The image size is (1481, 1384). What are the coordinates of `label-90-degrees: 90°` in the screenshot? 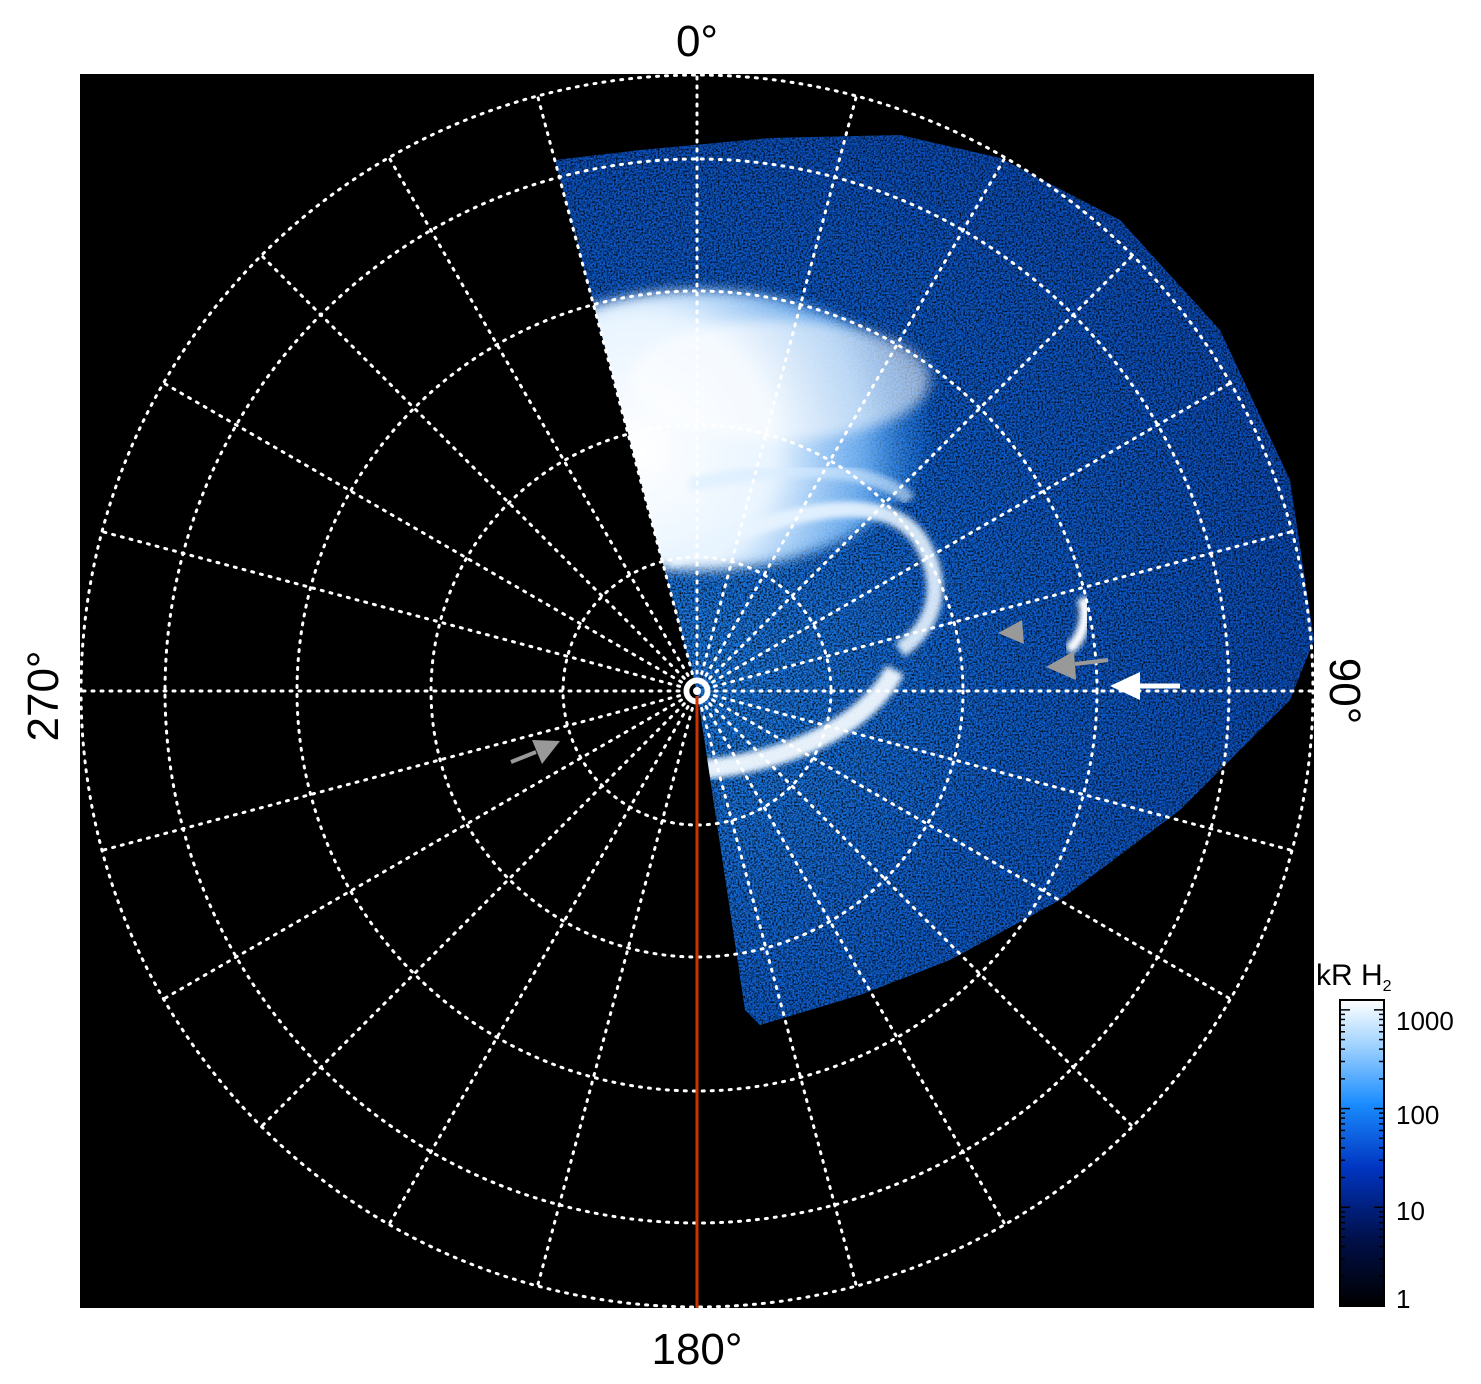 It's located at (1344, 691).